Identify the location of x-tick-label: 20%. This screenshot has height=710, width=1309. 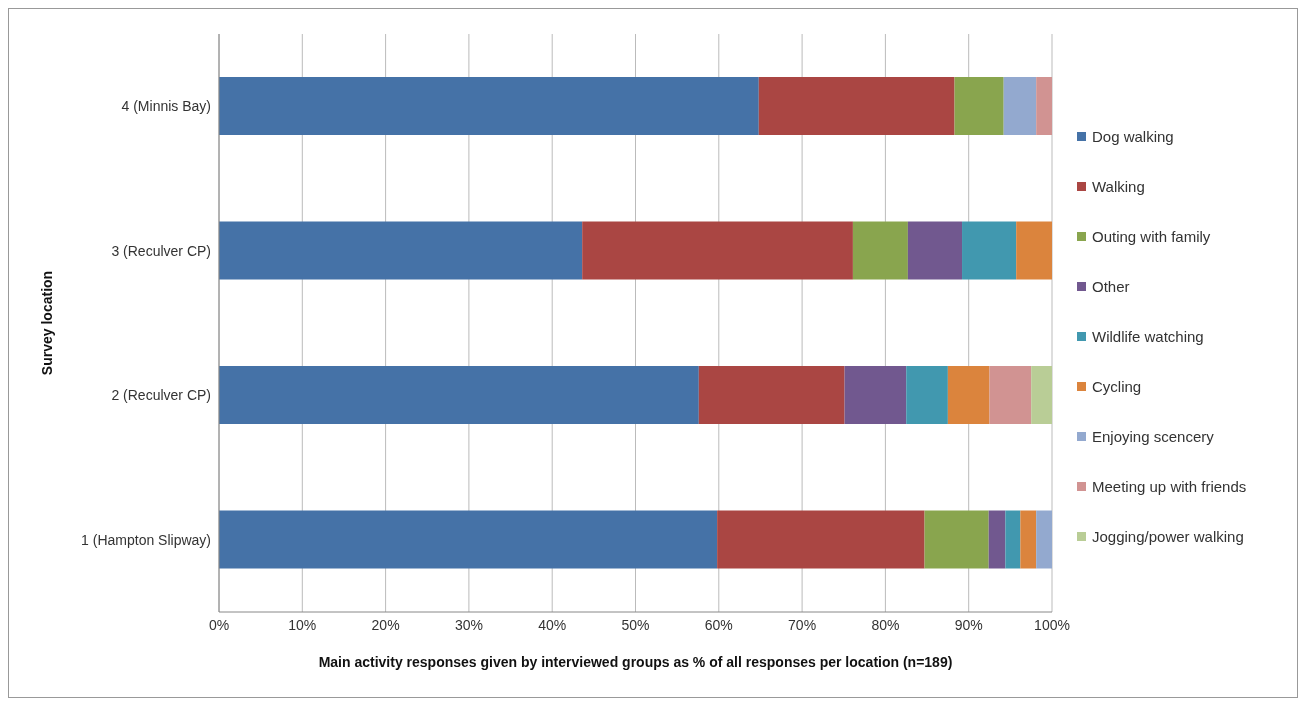
(385, 624).